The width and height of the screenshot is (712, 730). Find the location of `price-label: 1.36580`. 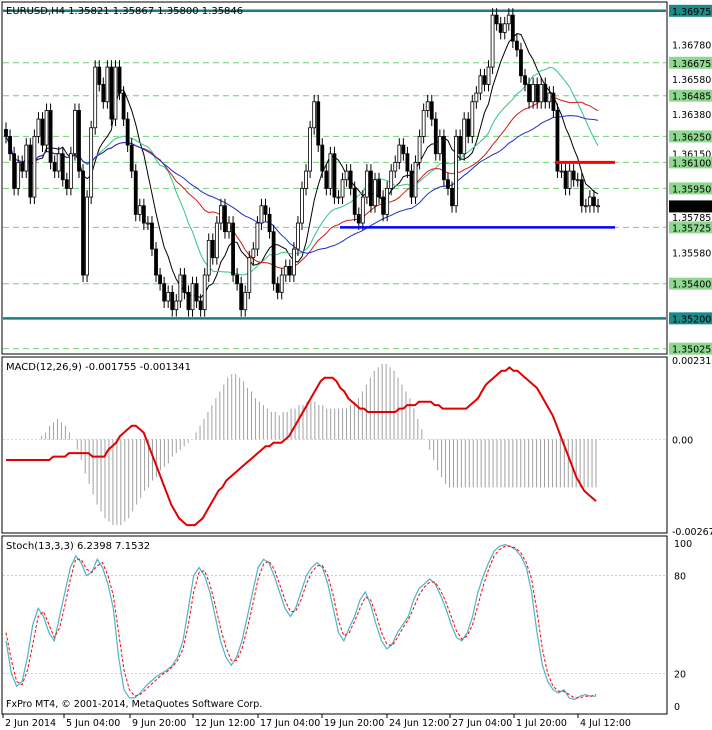

price-label: 1.36580 is located at coordinates (691, 80).